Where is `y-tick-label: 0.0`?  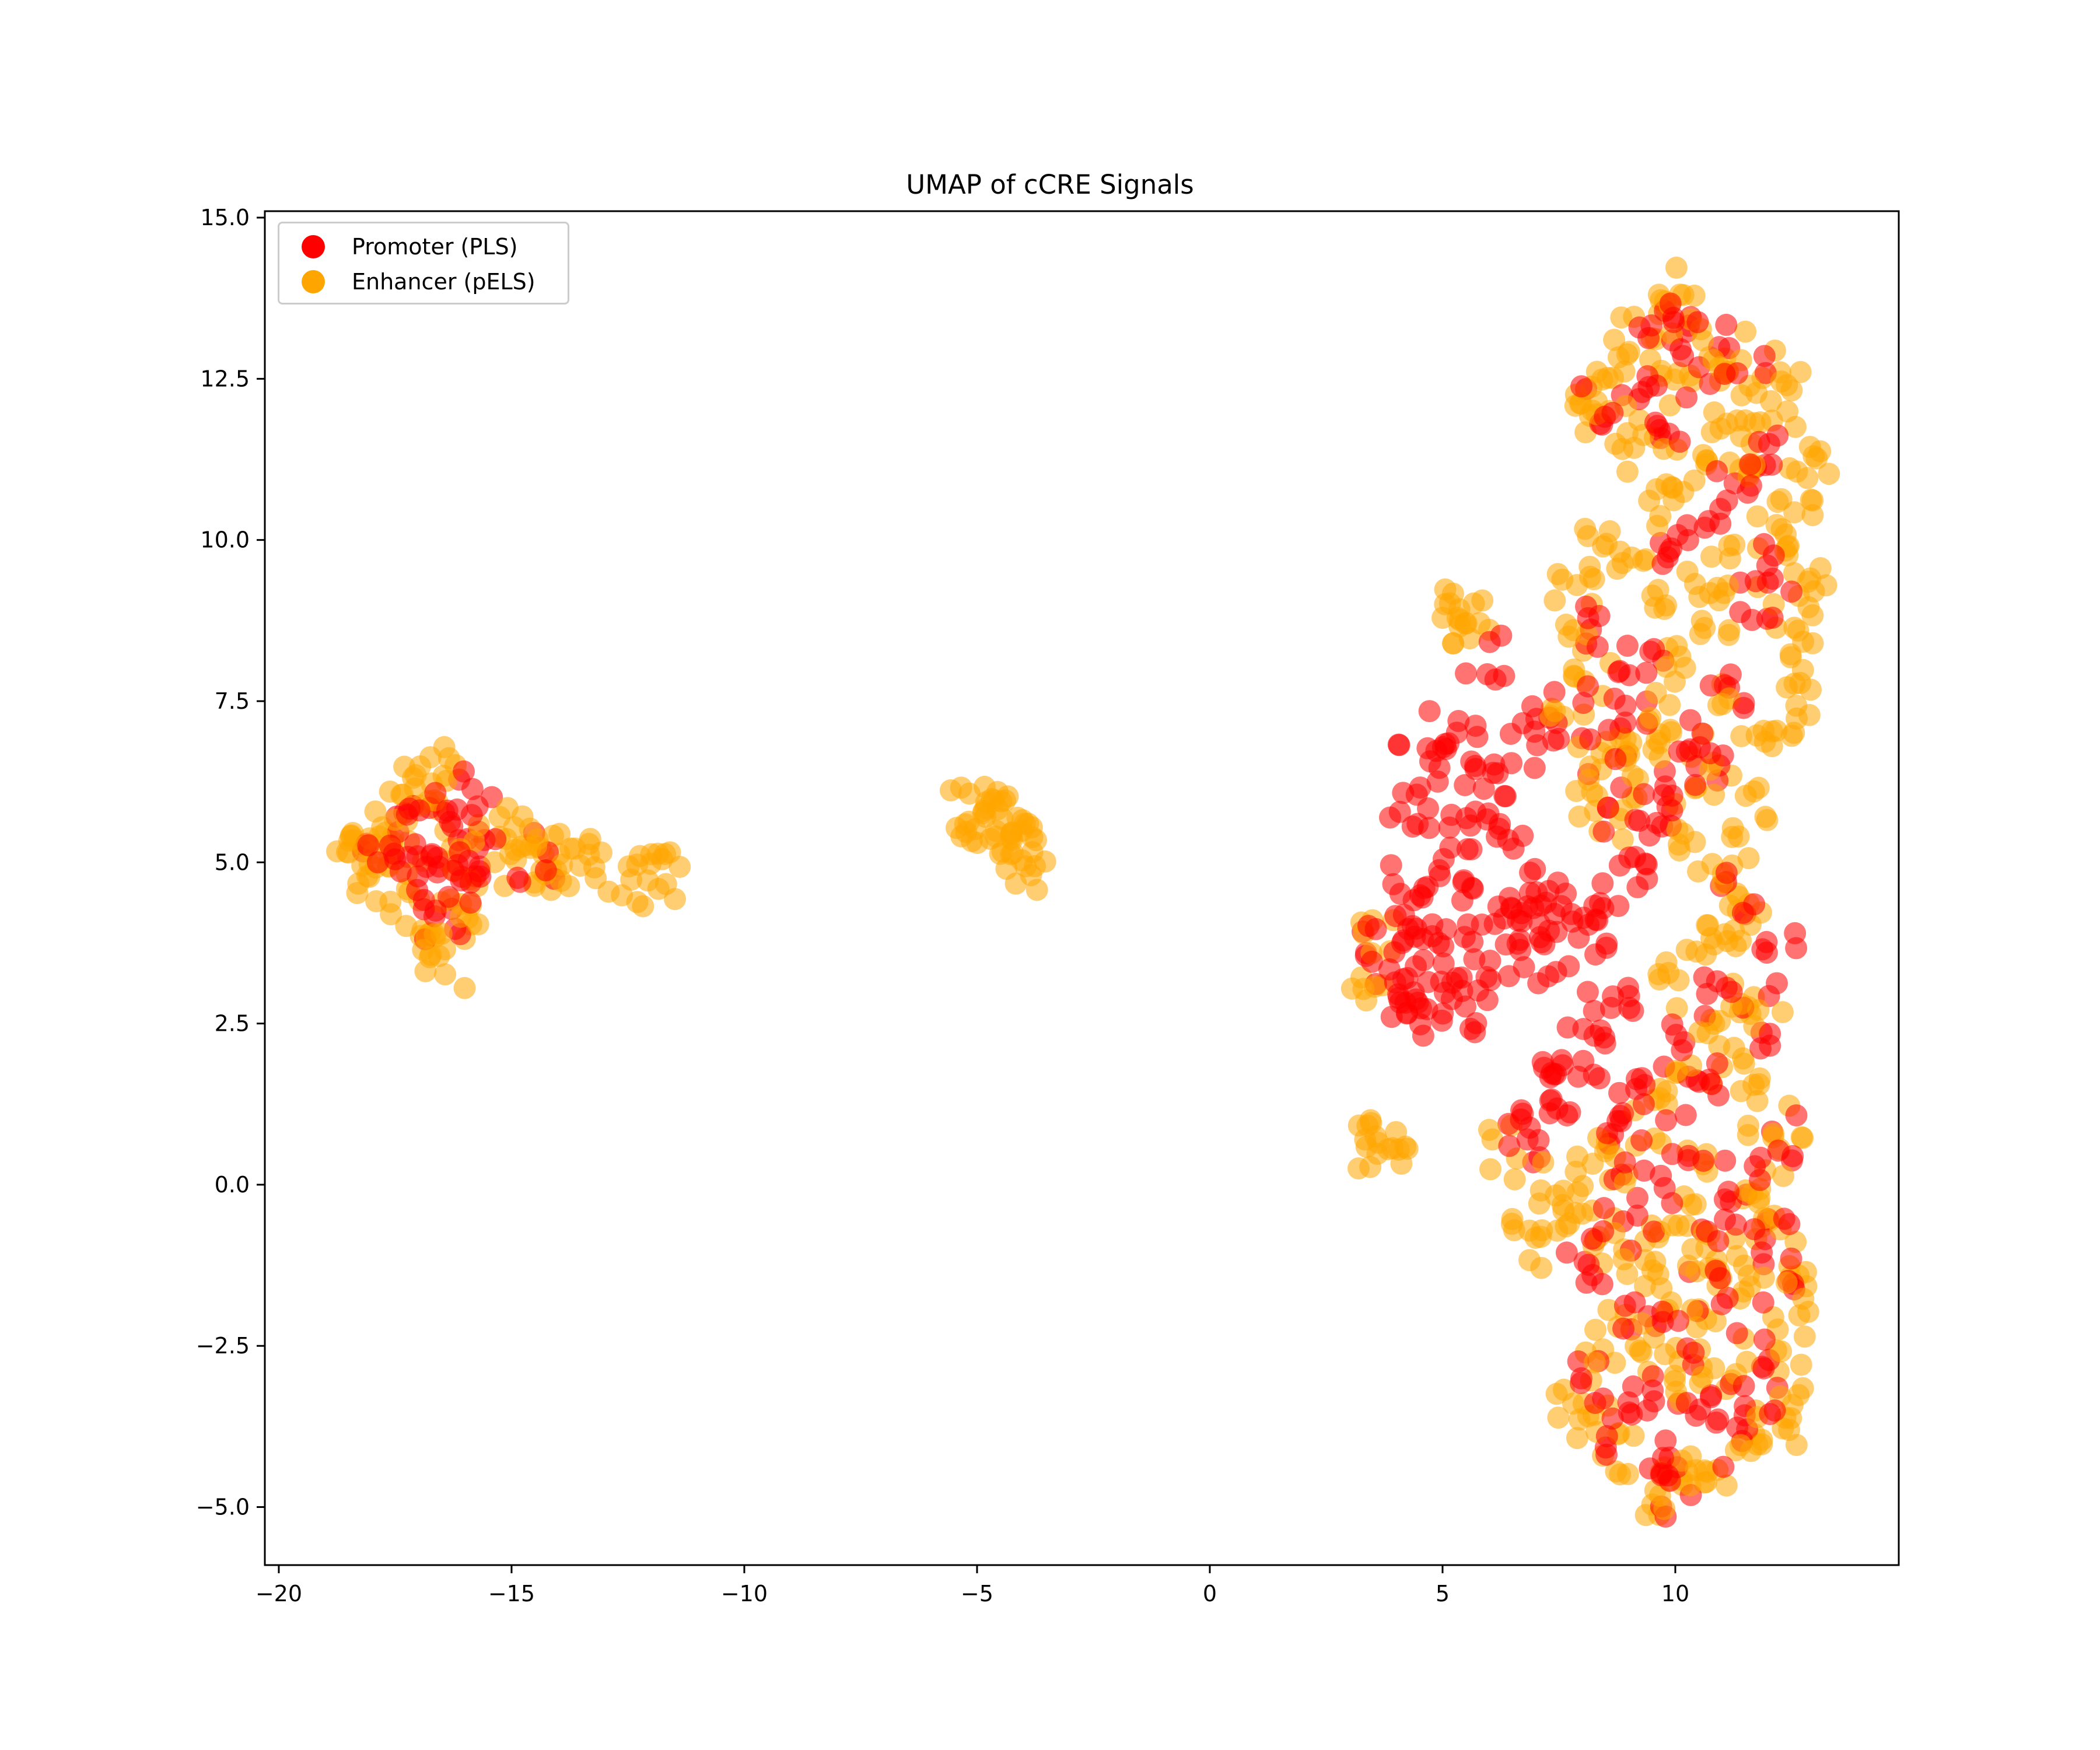 y-tick-label: 0.0 is located at coordinates (232, 1185).